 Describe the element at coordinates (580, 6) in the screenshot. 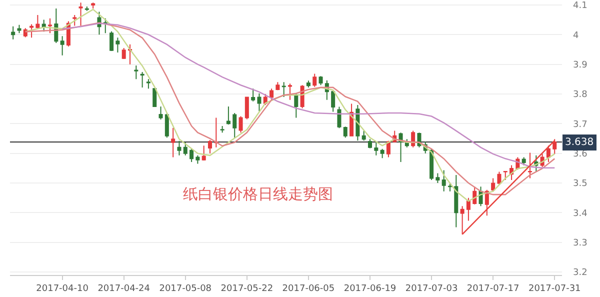

I see `y-tick-label: 4.1` at that location.